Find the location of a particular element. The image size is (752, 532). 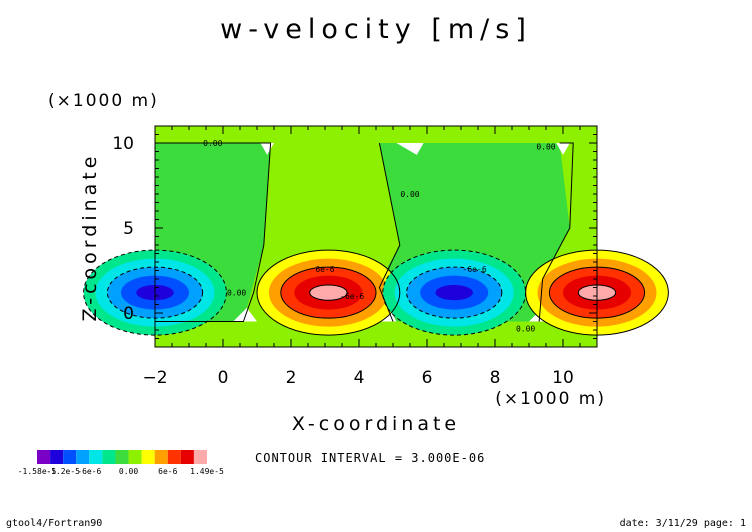

chart-title: w-velocity [m/s] is located at coordinates (376, 29).